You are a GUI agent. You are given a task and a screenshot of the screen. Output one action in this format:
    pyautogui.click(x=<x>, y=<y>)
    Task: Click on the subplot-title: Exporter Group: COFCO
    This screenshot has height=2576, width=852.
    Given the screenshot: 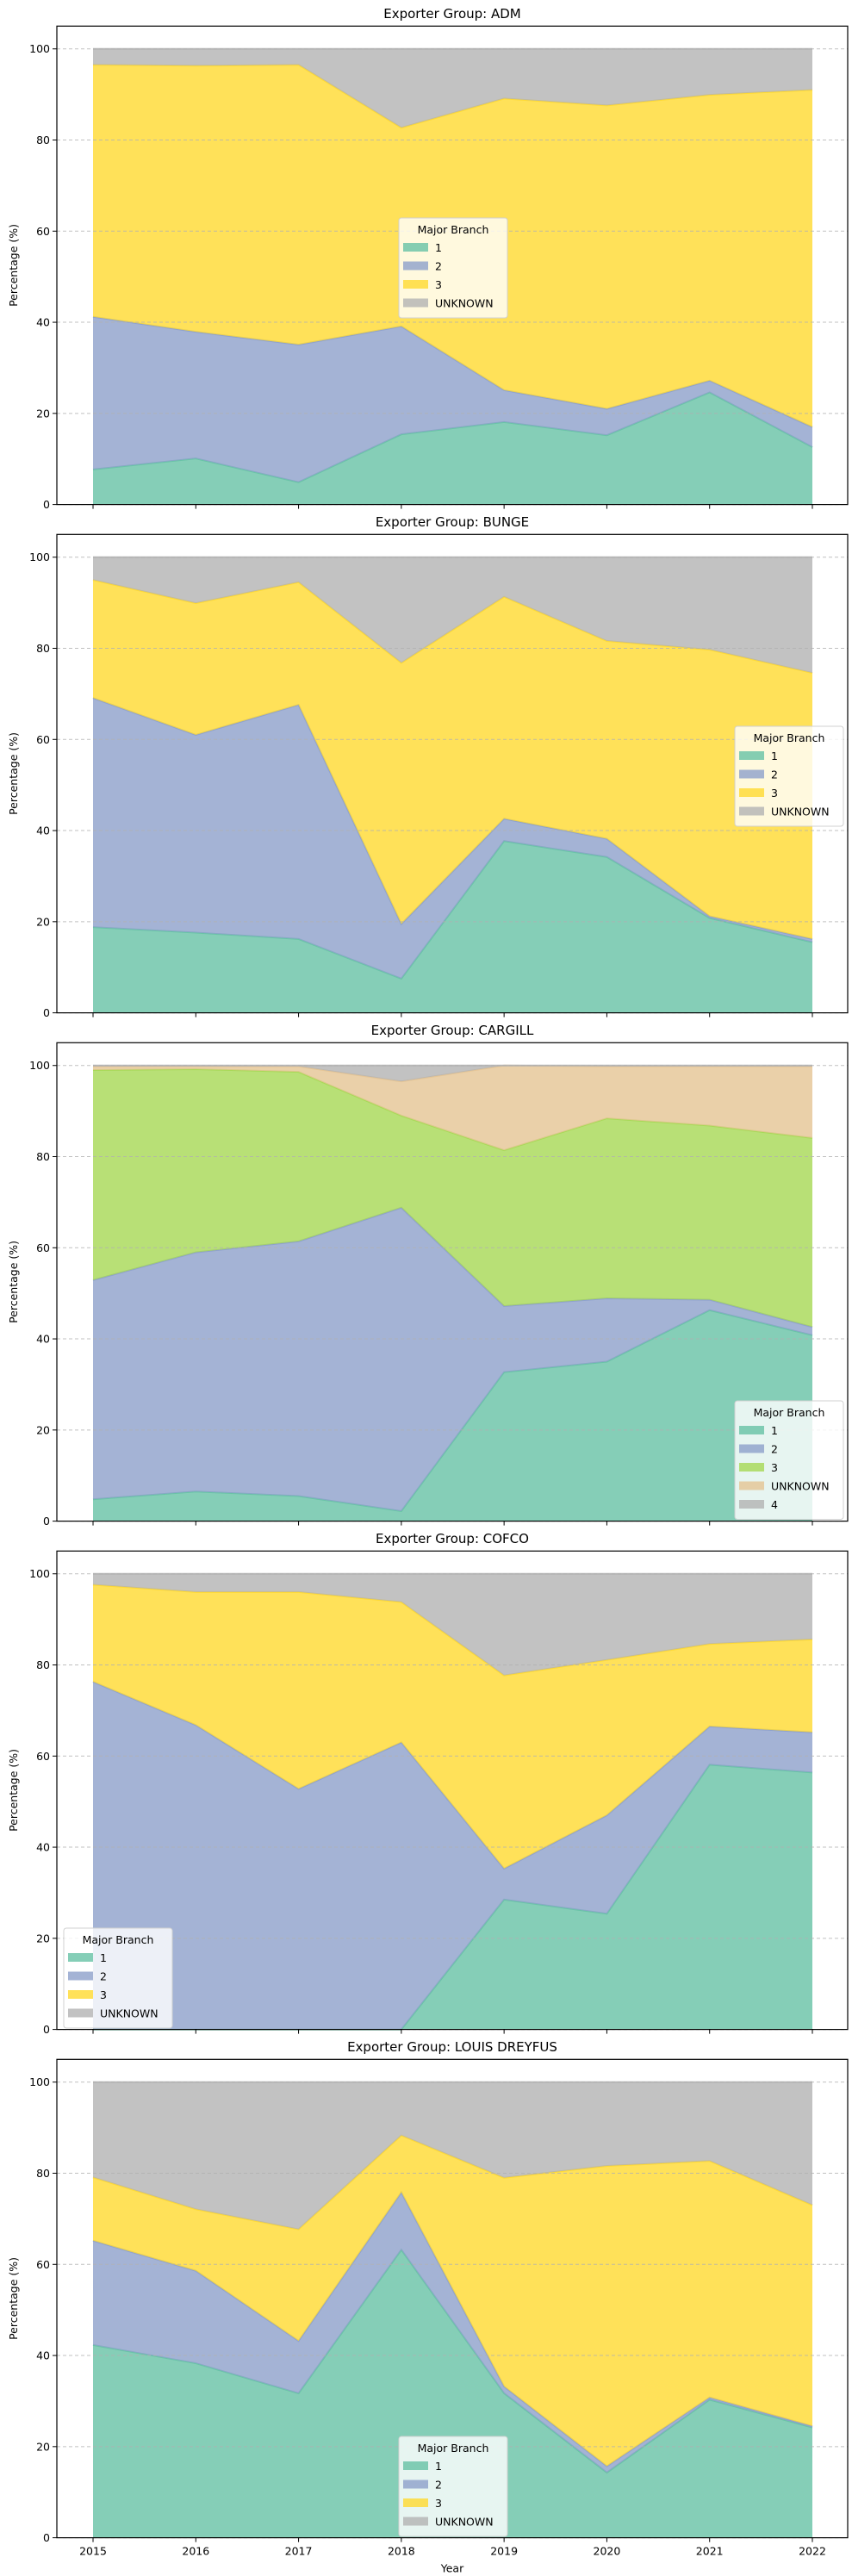 What is the action you would take?
    pyautogui.click(x=452, y=1539)
    